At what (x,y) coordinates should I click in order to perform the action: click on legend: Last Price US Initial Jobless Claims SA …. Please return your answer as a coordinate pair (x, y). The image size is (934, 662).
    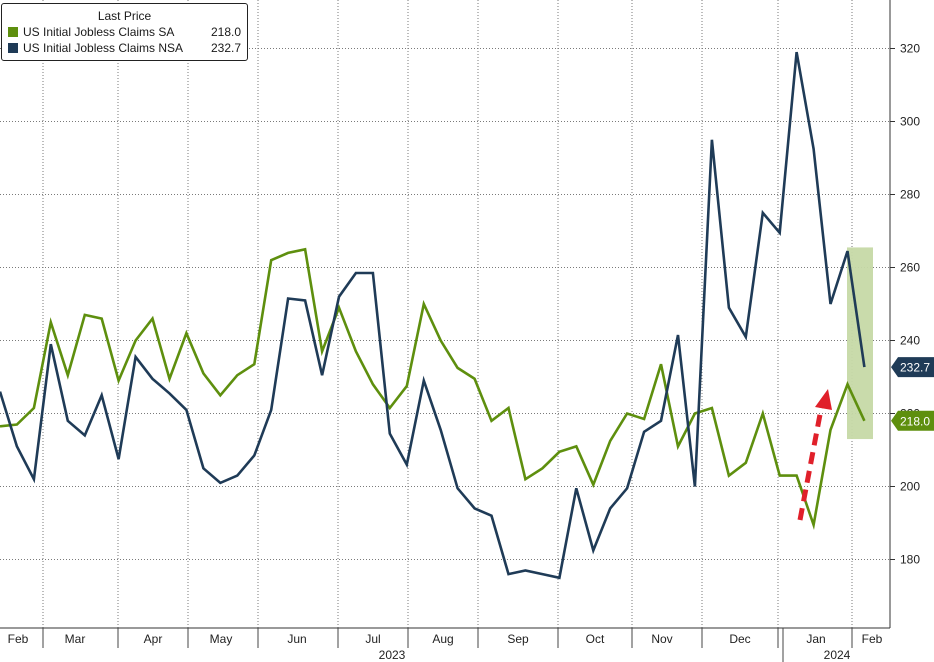
    Looking at the image, I should click on (124, 32).